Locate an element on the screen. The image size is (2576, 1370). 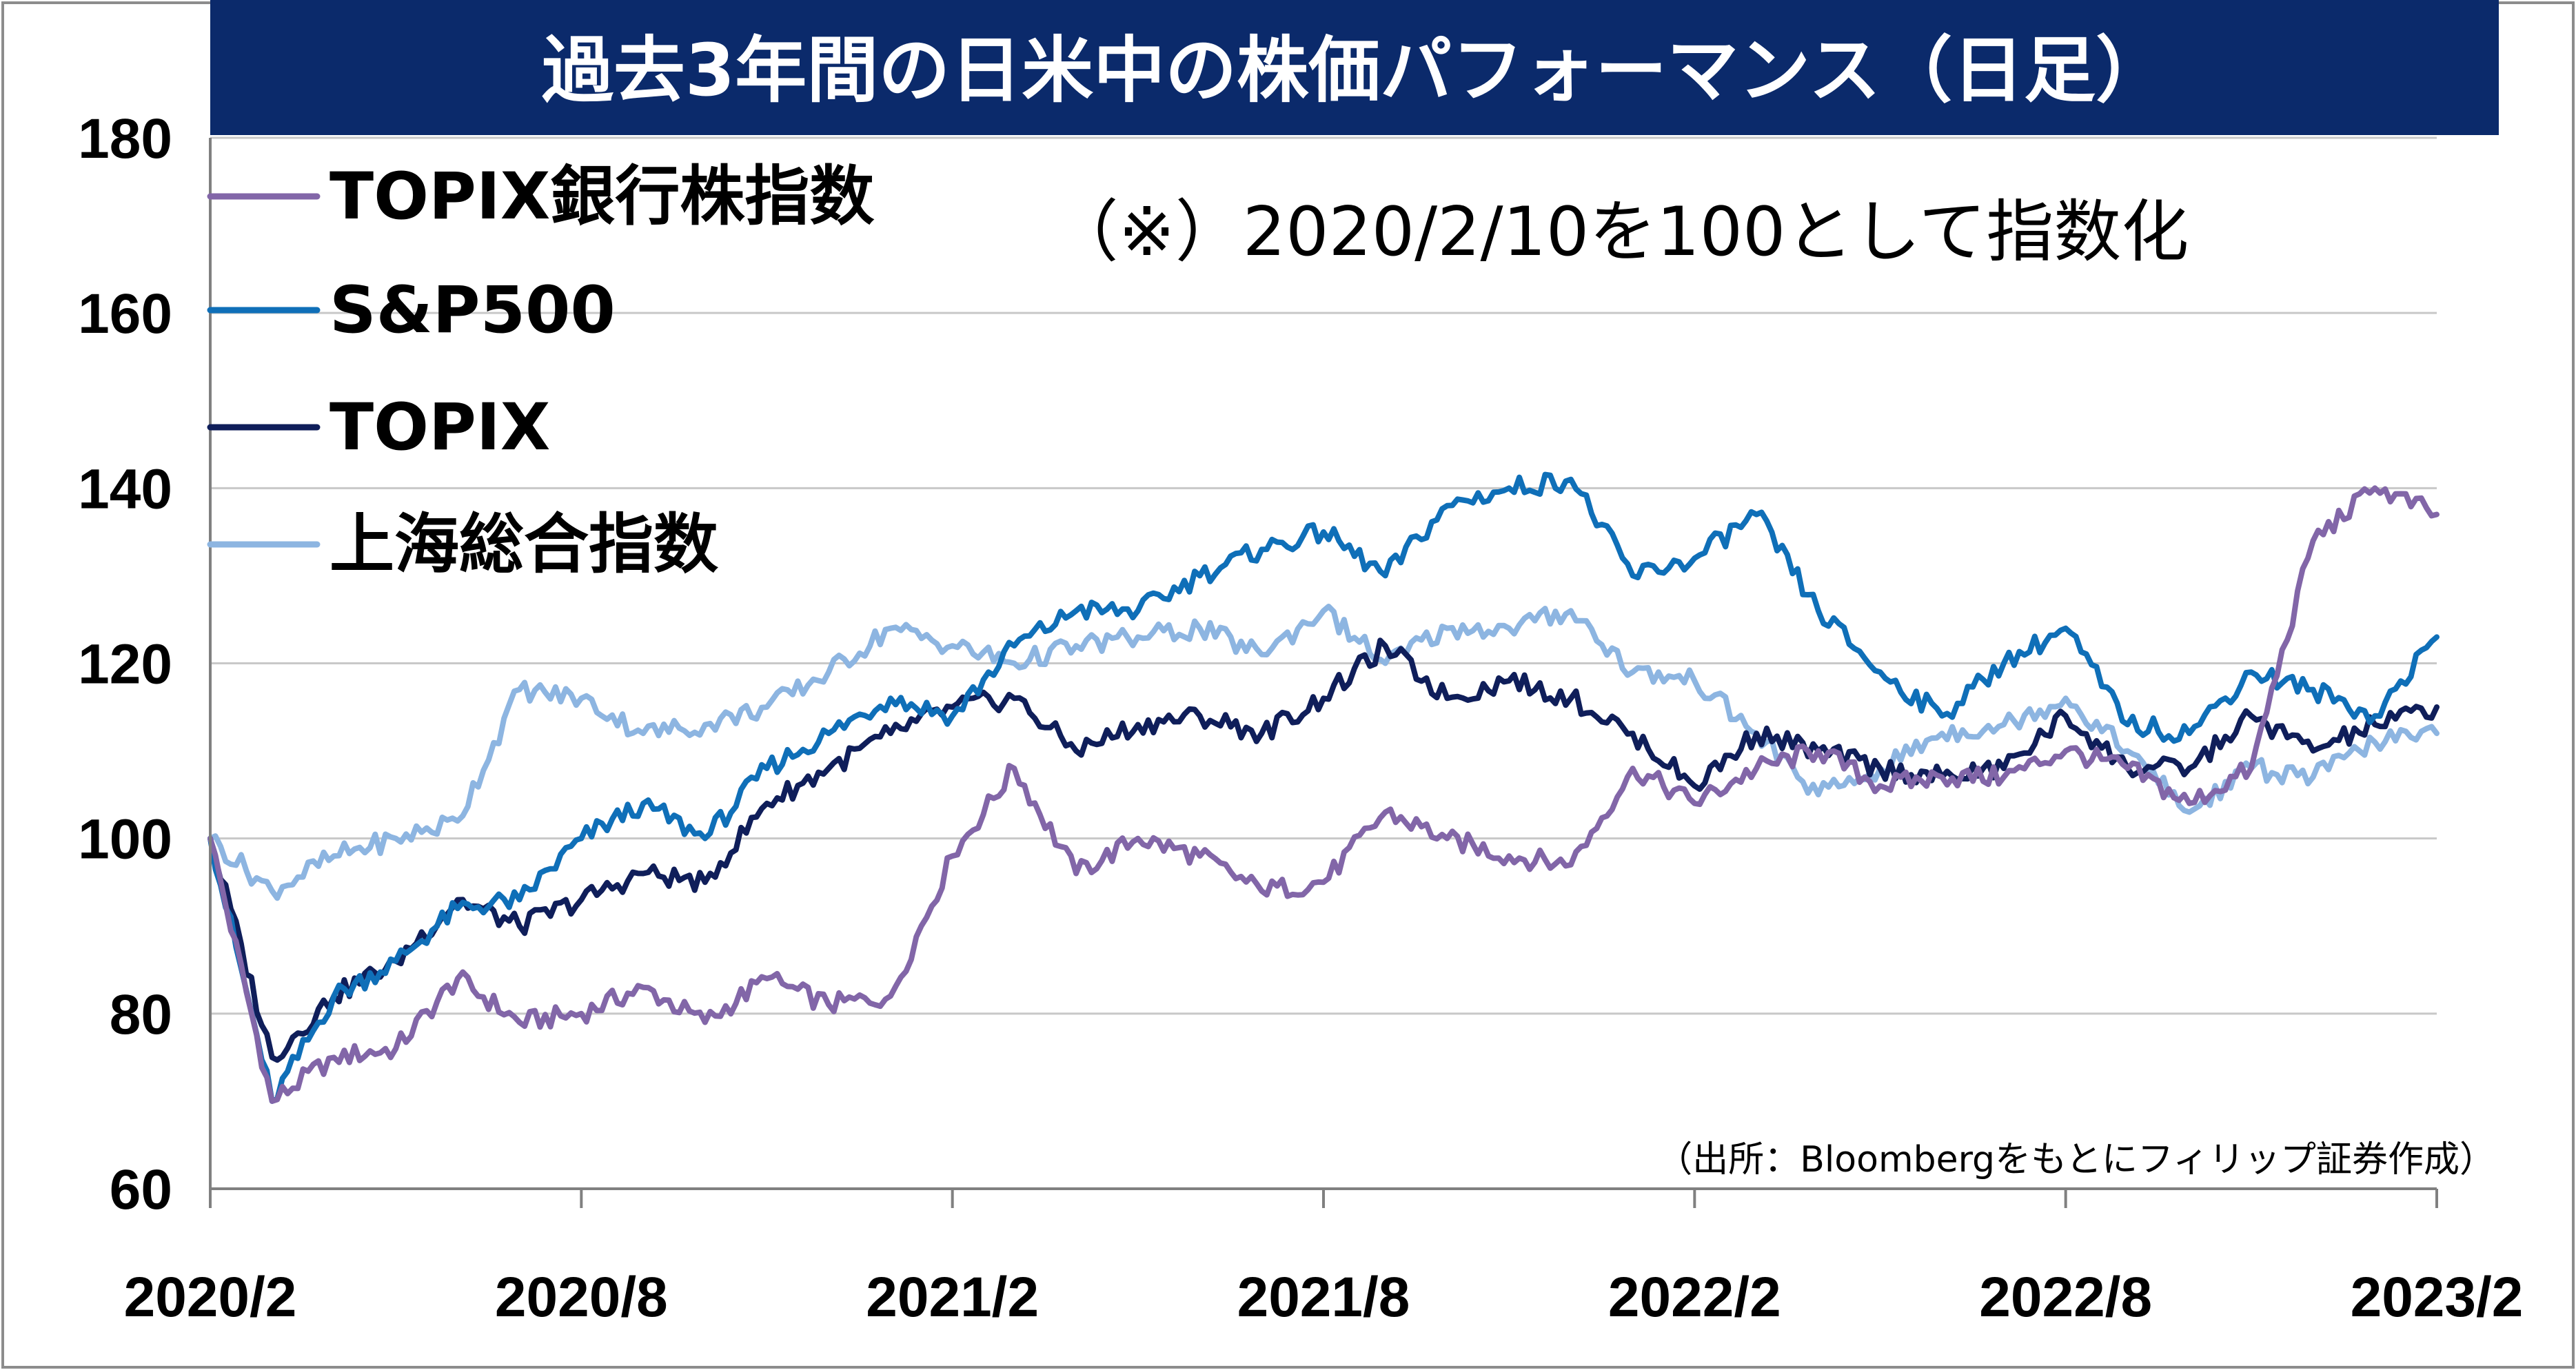
y-tick-label: 100 is located at coordinates (125, 839).